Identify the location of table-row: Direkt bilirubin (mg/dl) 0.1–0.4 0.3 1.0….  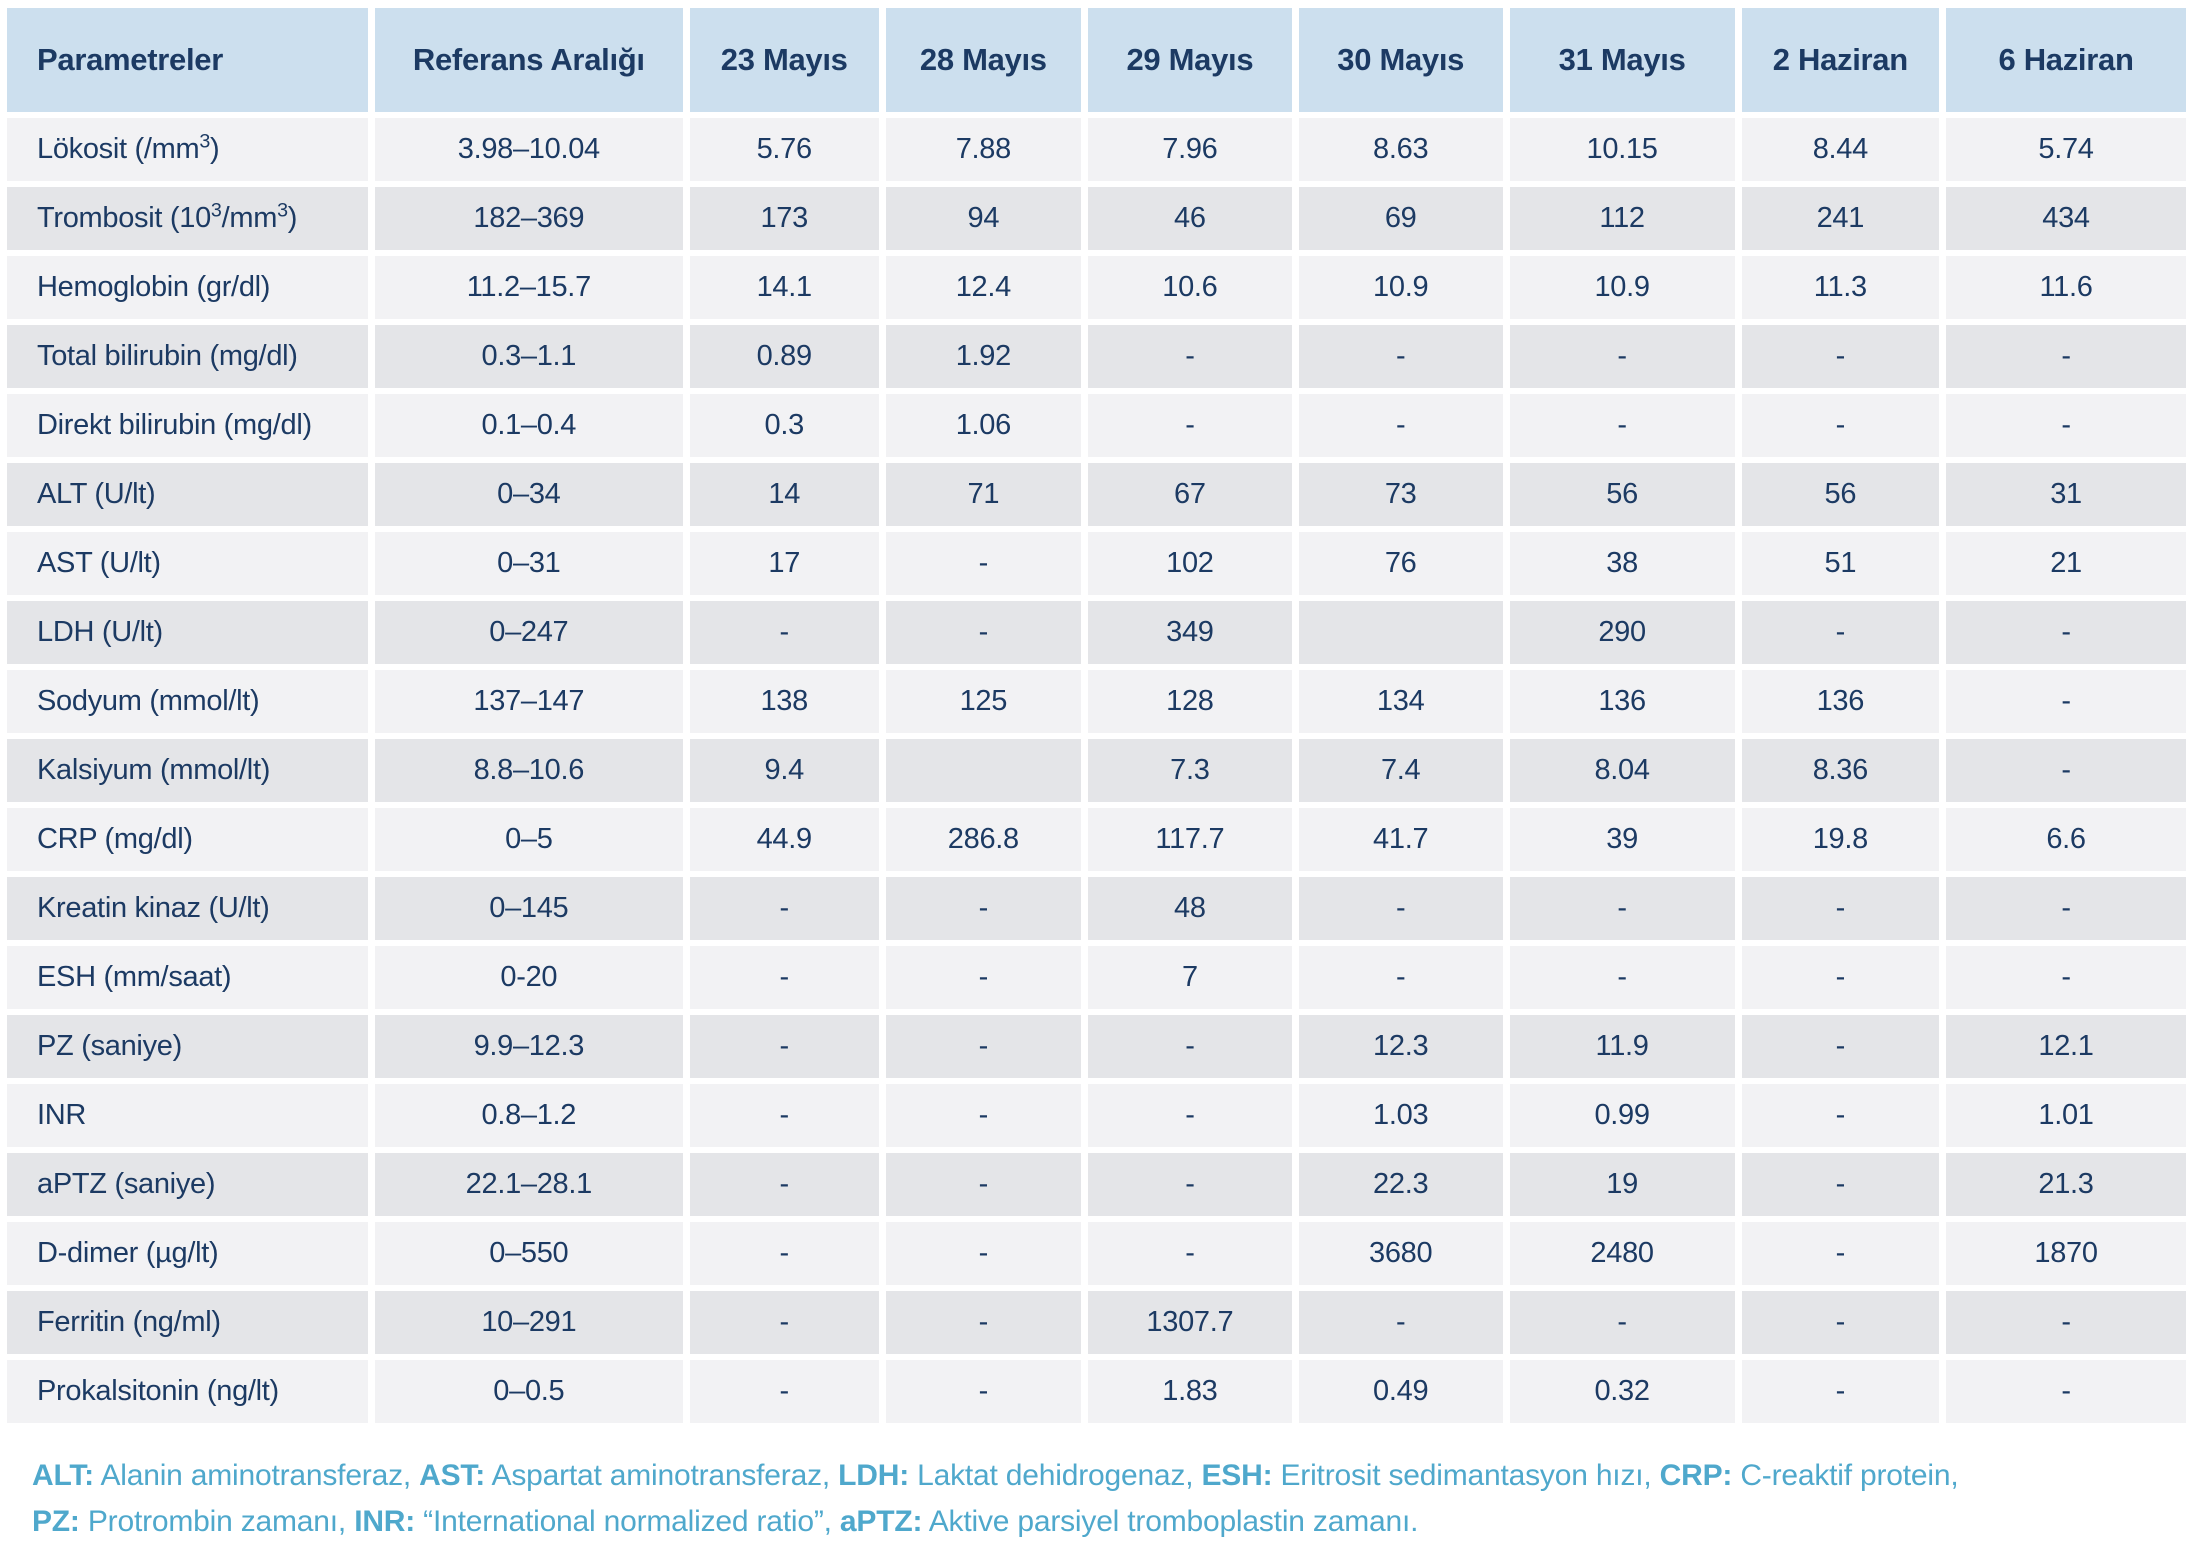
(1096, 425).